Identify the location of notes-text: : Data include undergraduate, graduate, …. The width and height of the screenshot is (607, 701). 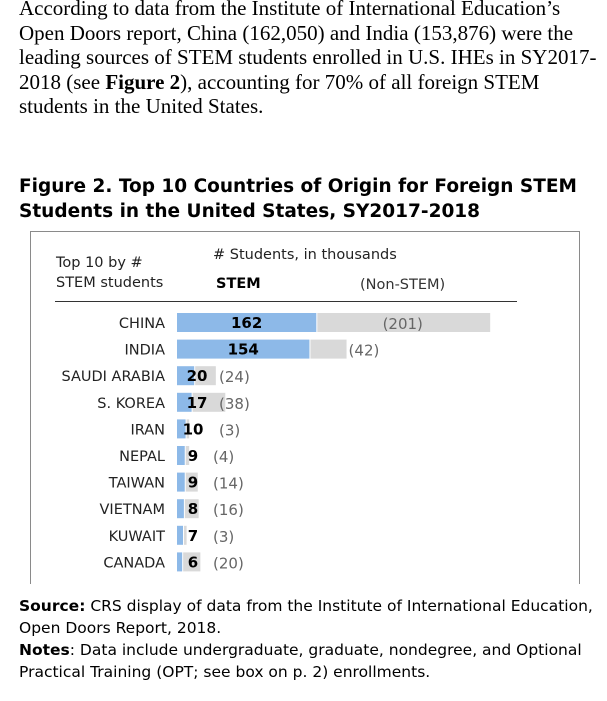
(300, 661).